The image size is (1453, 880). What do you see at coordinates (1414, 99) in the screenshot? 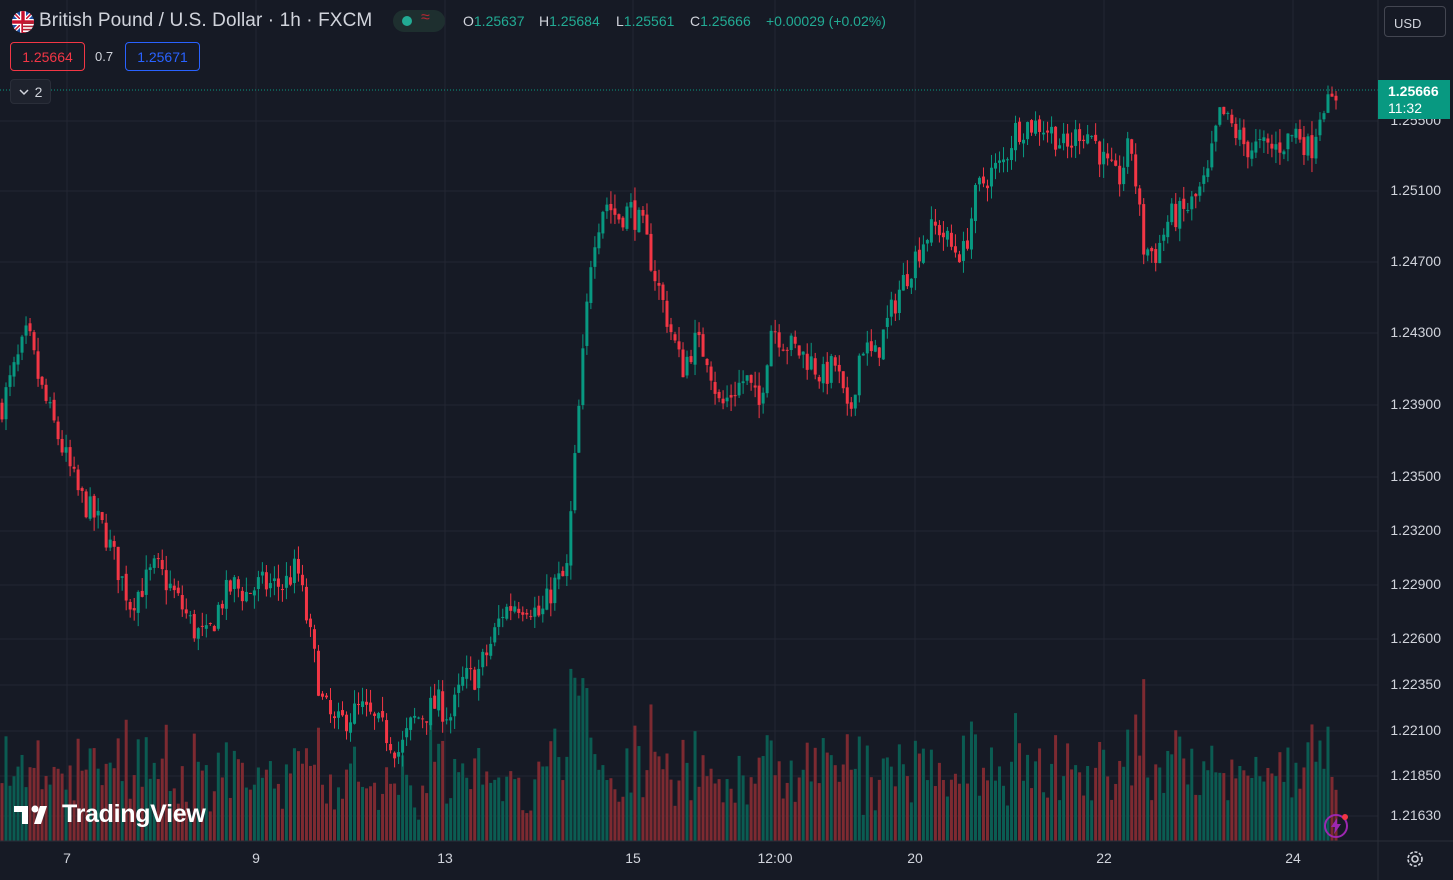
I see `last-price-label: 1.25666 11:32` at bounding box center [1414, 99].